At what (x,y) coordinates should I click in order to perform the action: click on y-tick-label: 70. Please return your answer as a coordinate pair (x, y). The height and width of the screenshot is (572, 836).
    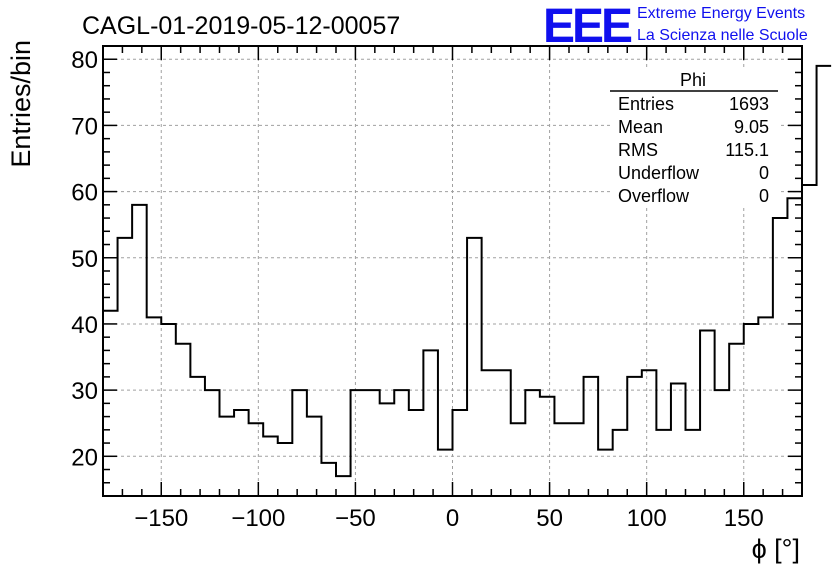
    Looking at the image, I should click on (84, 126).